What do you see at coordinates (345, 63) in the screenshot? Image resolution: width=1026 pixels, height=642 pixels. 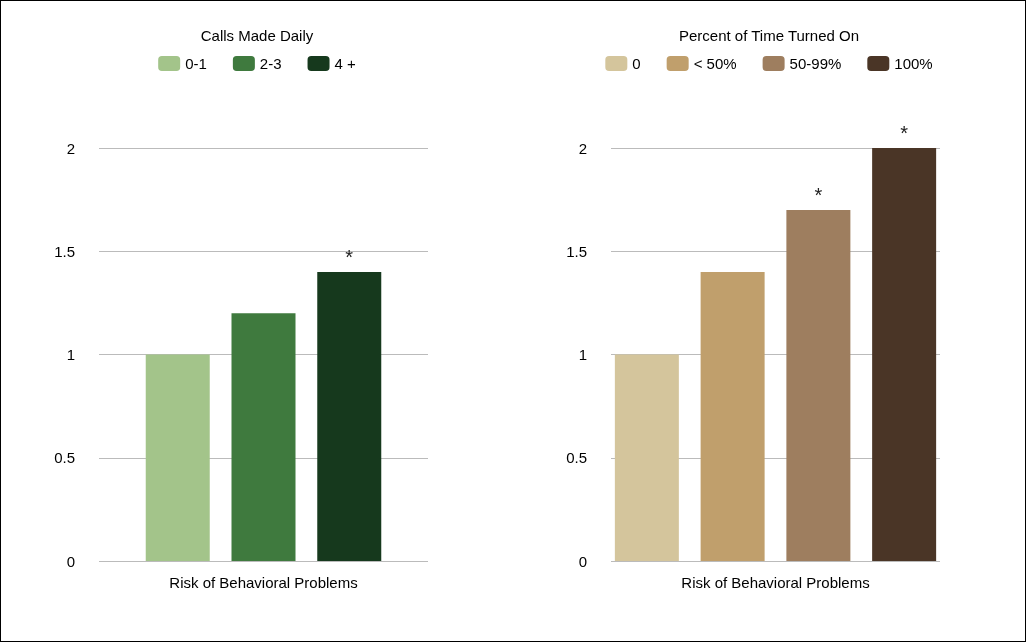 I see `legend-label: 4 +` at bounding box center [345, 63].